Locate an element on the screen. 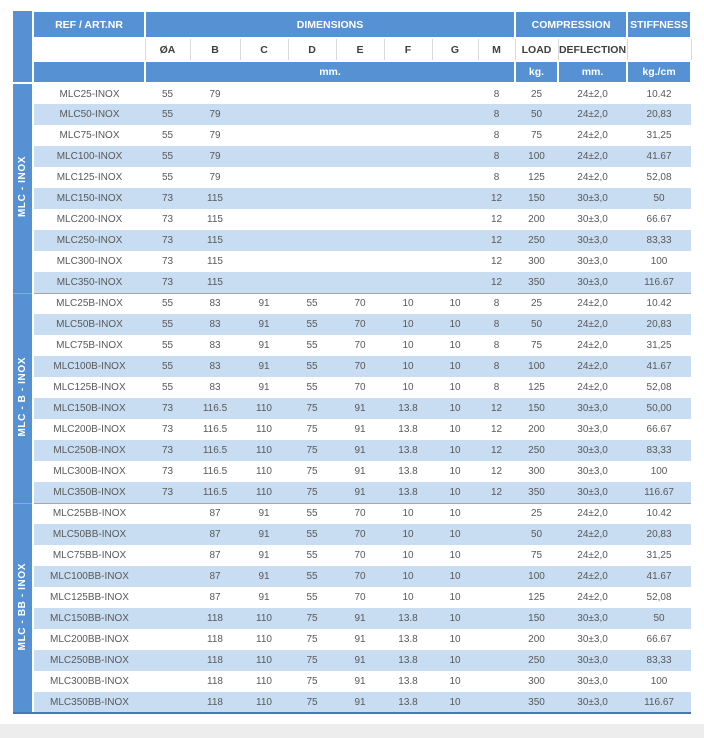 Image resolution: width=704 pixels, height=738 pixels. col-header-g: G is located at coordinates (455, 49).